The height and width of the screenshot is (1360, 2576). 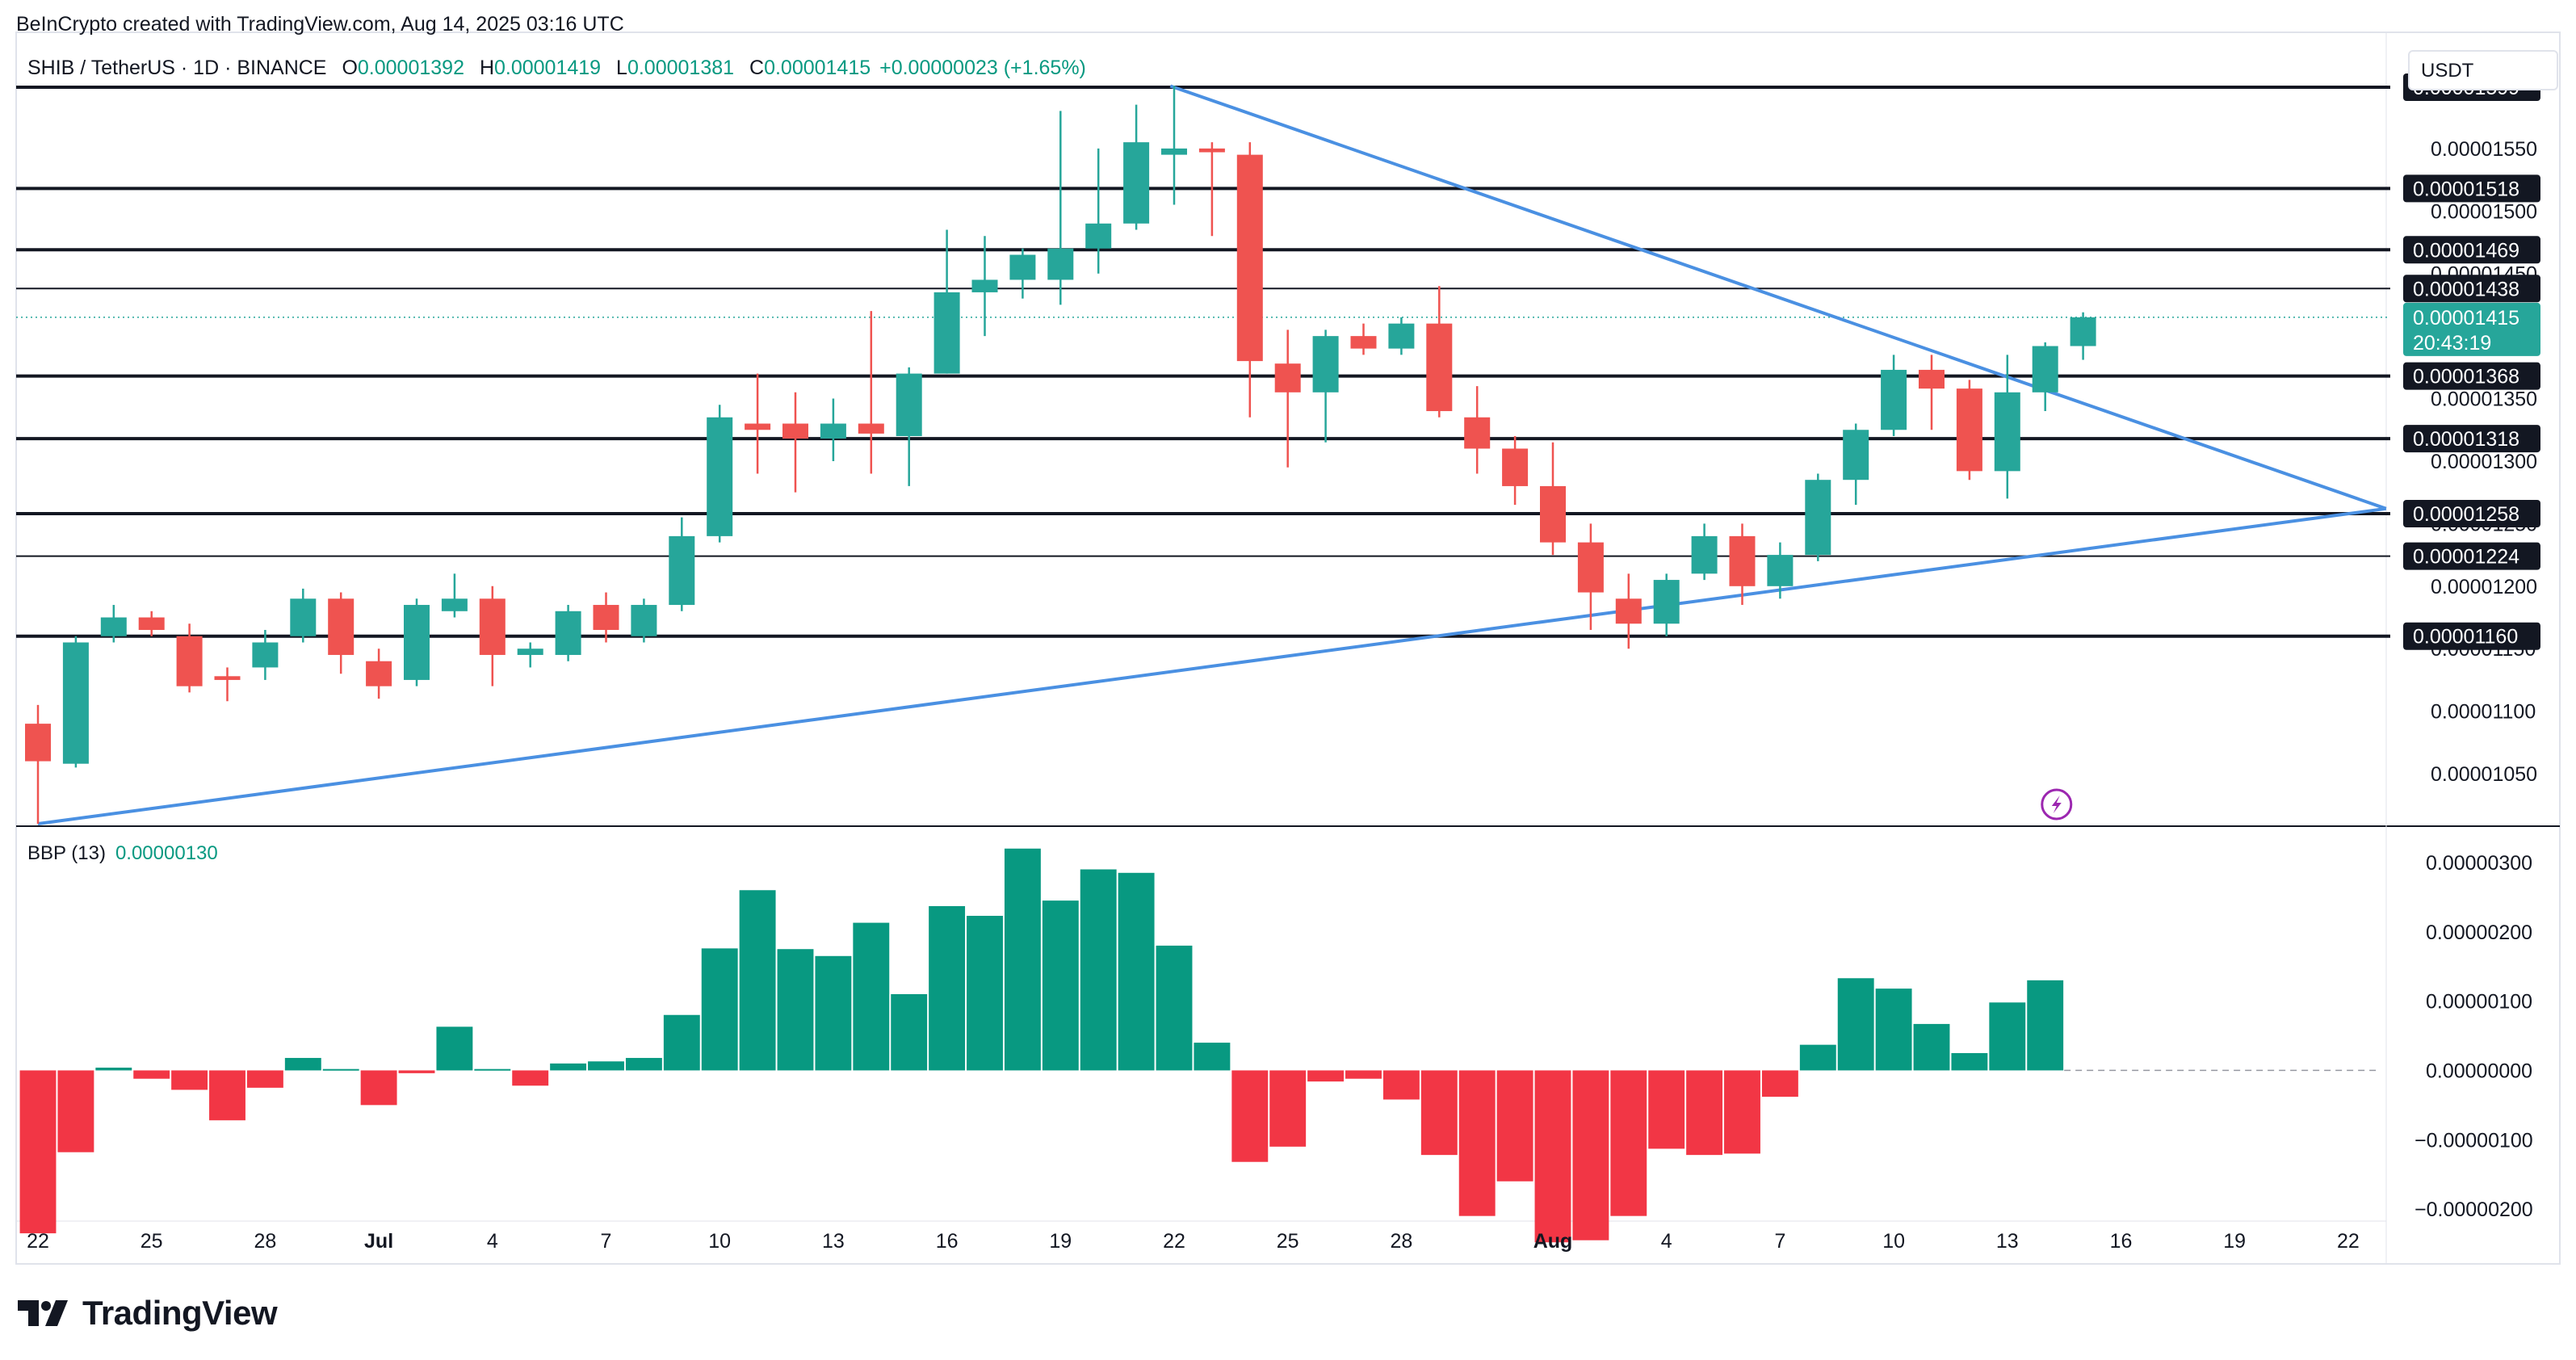 What do you see at coordinates (2471, 250) in the screenshot?
I see `level-price-label: 0.00001469` at bounding box center [2471, 250].